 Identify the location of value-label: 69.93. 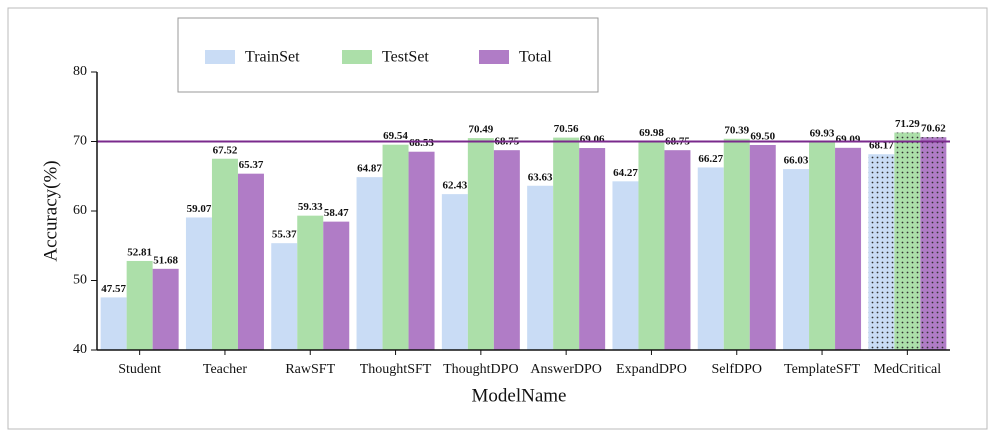
(822, 134).